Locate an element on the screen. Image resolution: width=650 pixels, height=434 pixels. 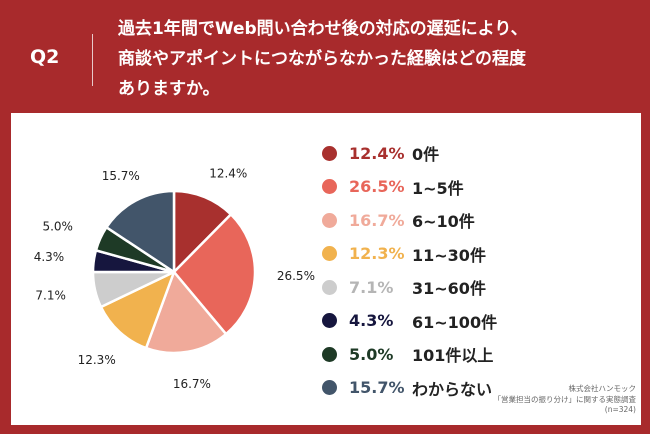
legend-item: 12.3% 11~30件 is located at coordinates (404, 254).